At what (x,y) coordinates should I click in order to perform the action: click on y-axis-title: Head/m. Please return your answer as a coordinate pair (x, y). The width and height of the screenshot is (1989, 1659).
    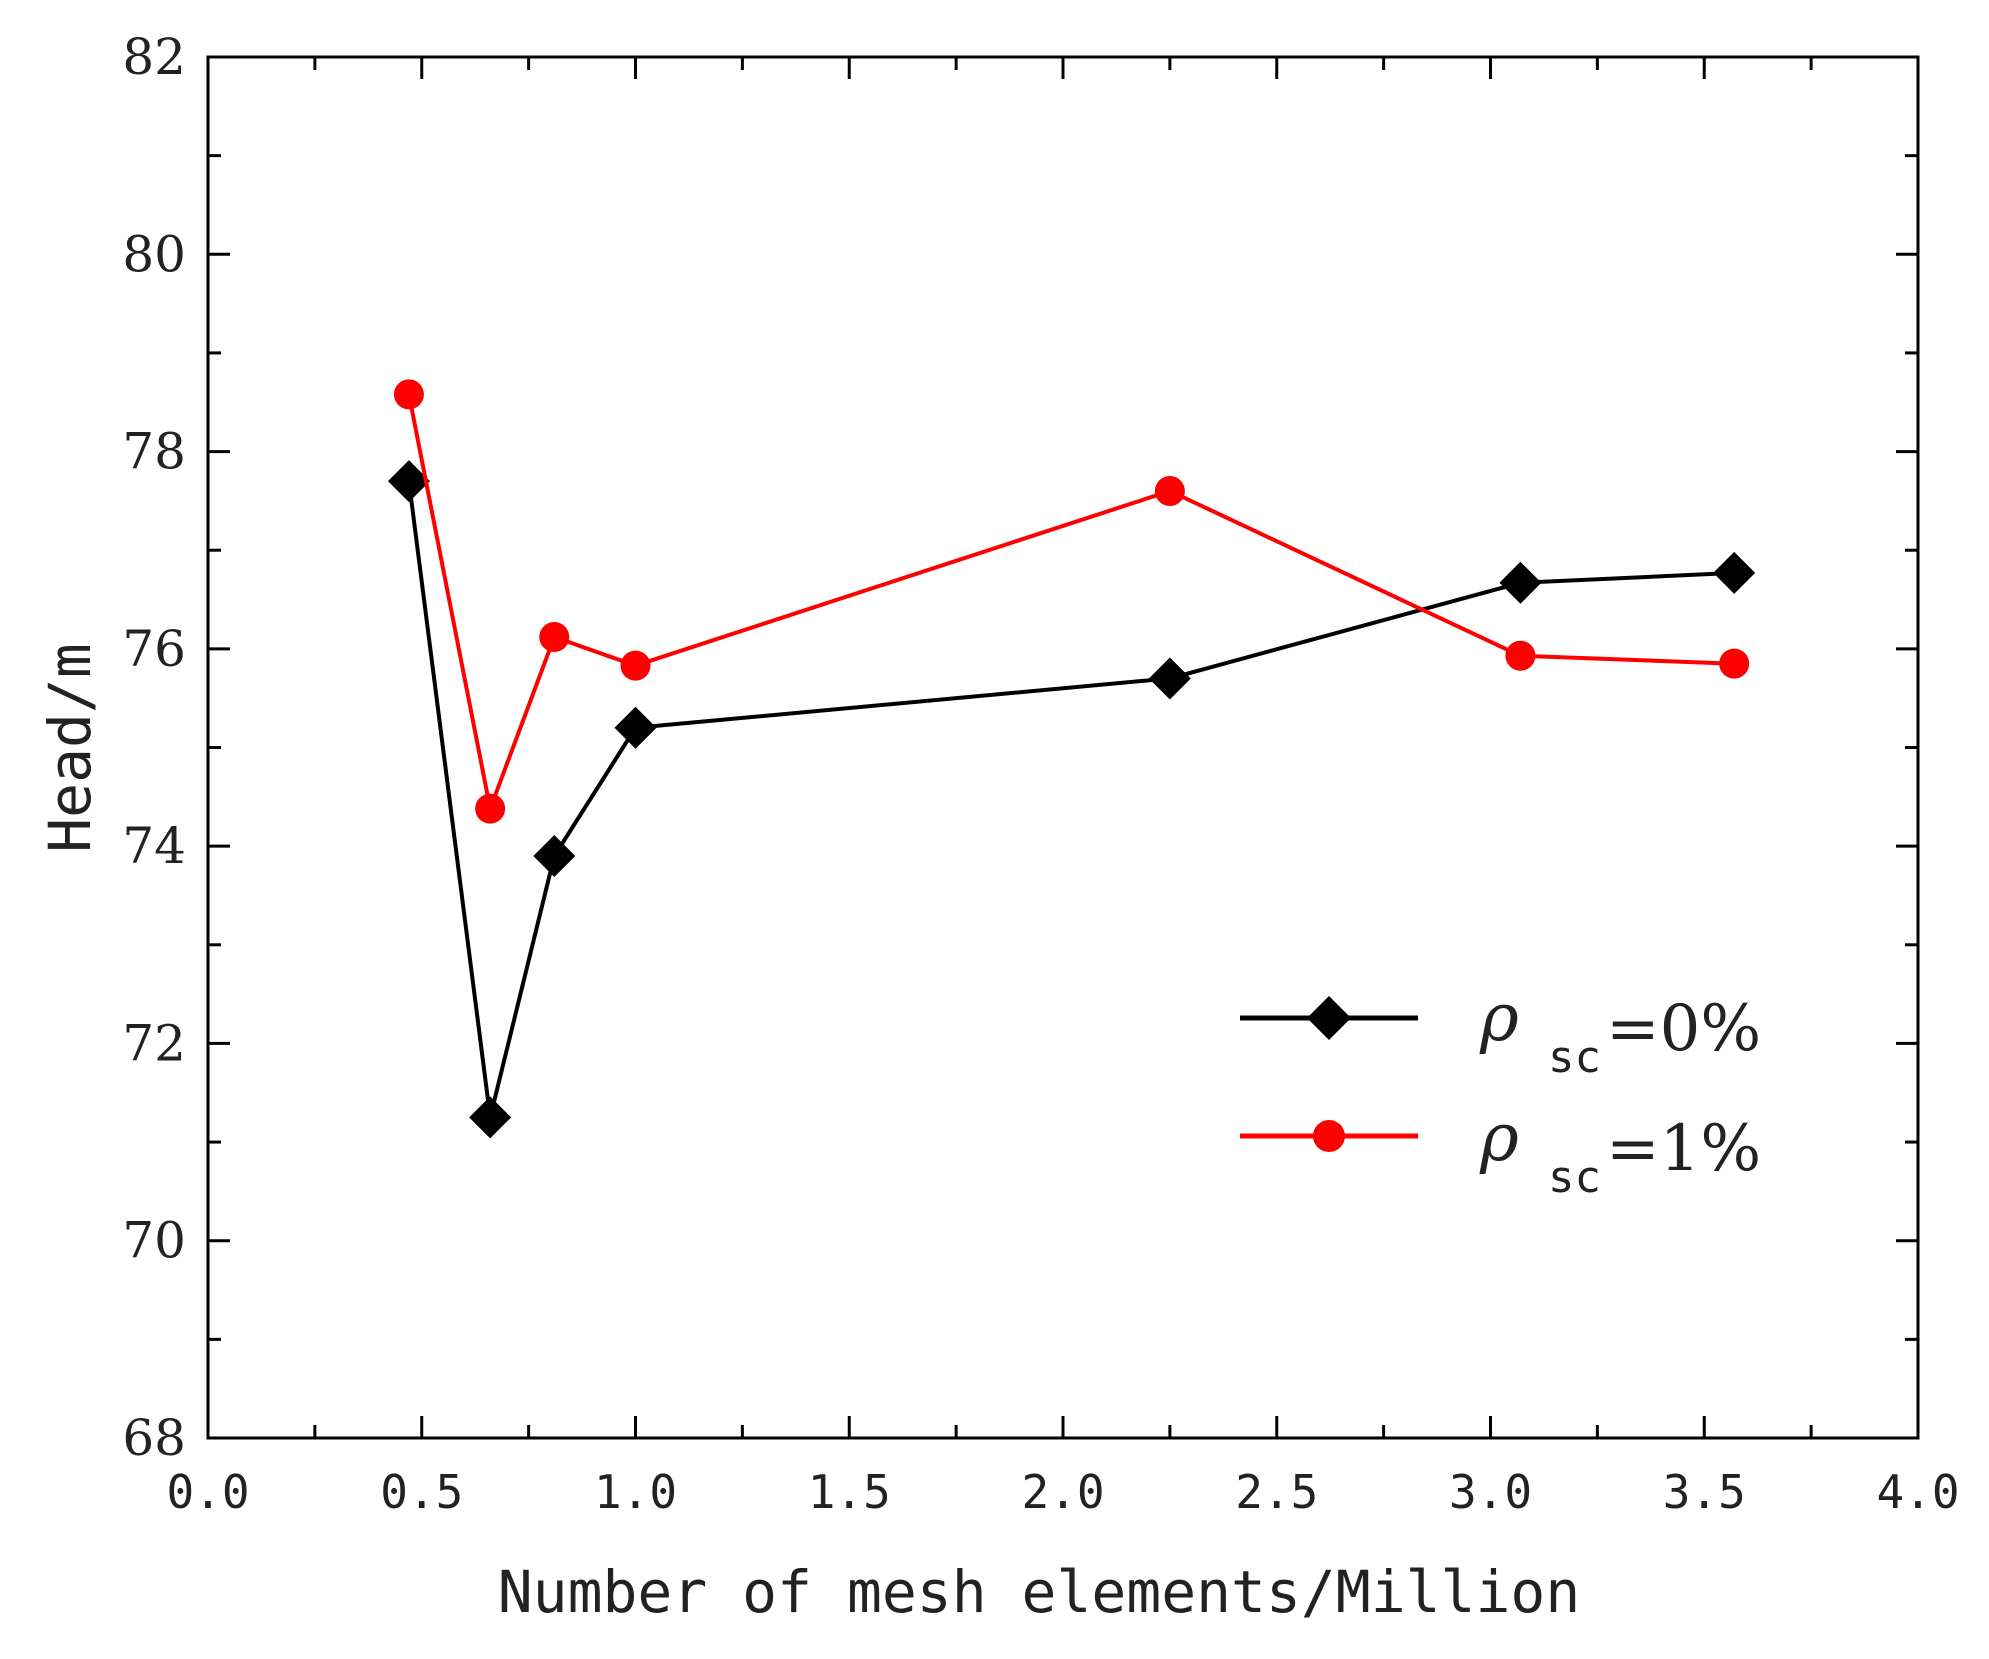
    Looking at the image, I should click on (70, 748).